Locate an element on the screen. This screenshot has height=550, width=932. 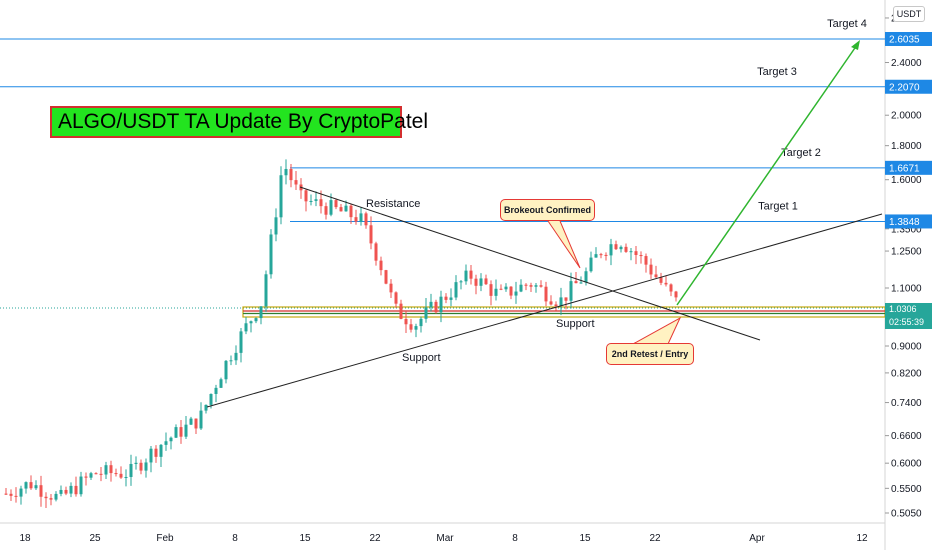
retest-callout-text: 2nd Retest / Entry is located at coordinates (650, 354).